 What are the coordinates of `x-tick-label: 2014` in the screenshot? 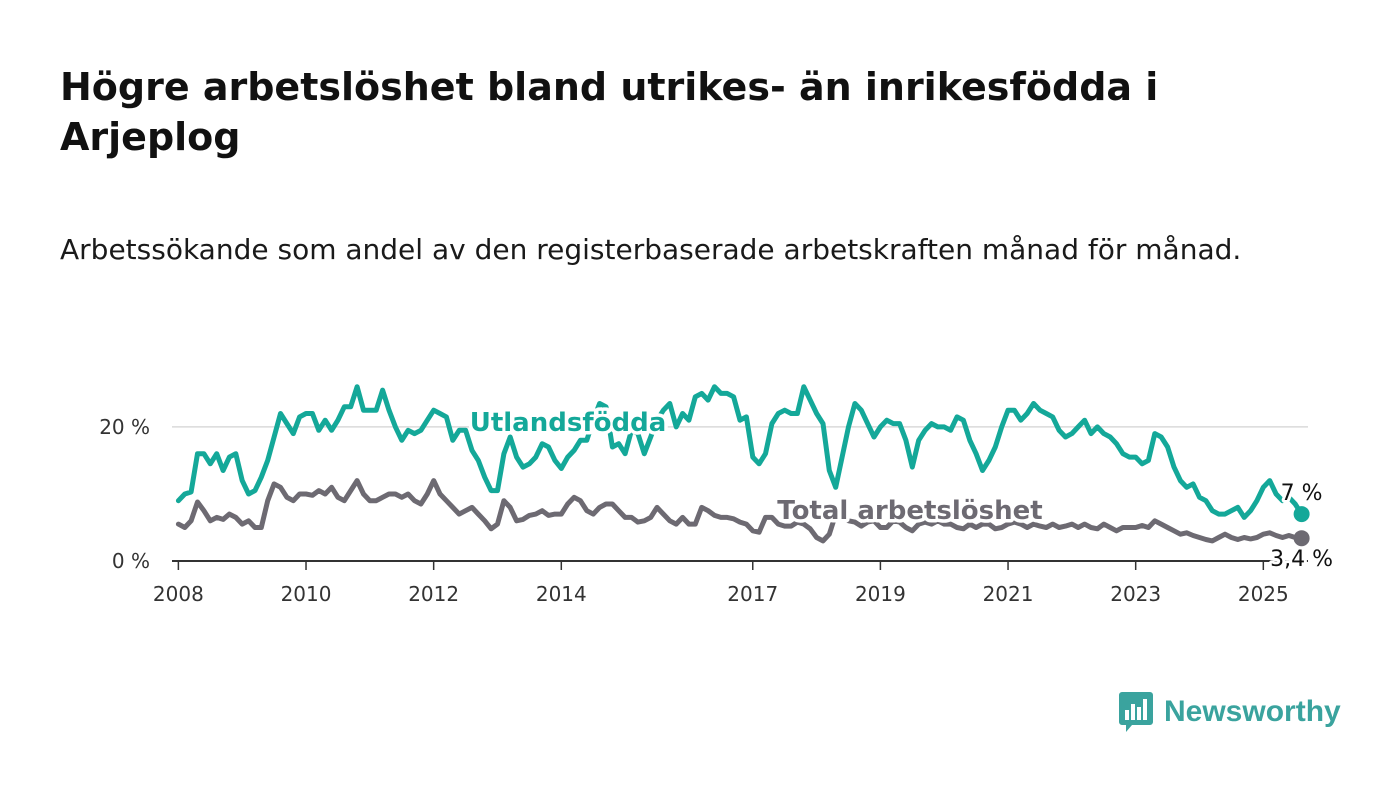 It's located at (561, 594).